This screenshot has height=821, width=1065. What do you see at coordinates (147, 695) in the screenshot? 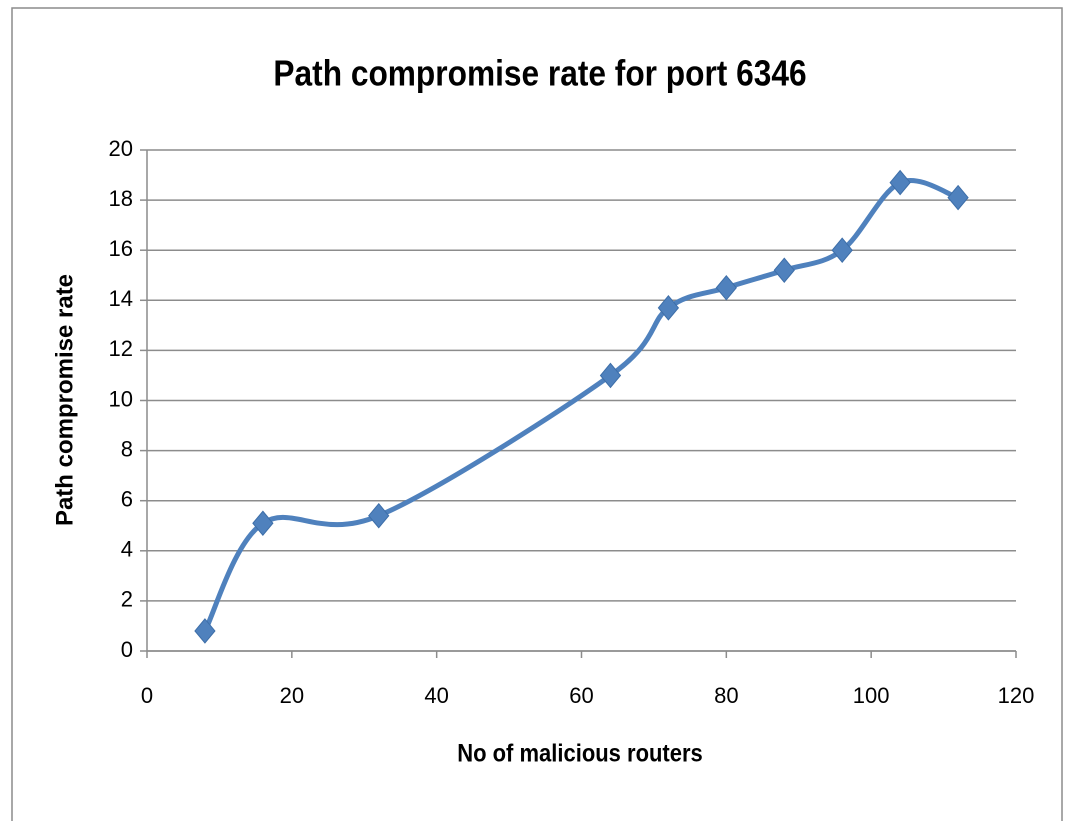
I see `x-tick-label: 0` at bounding box center [147, 695].